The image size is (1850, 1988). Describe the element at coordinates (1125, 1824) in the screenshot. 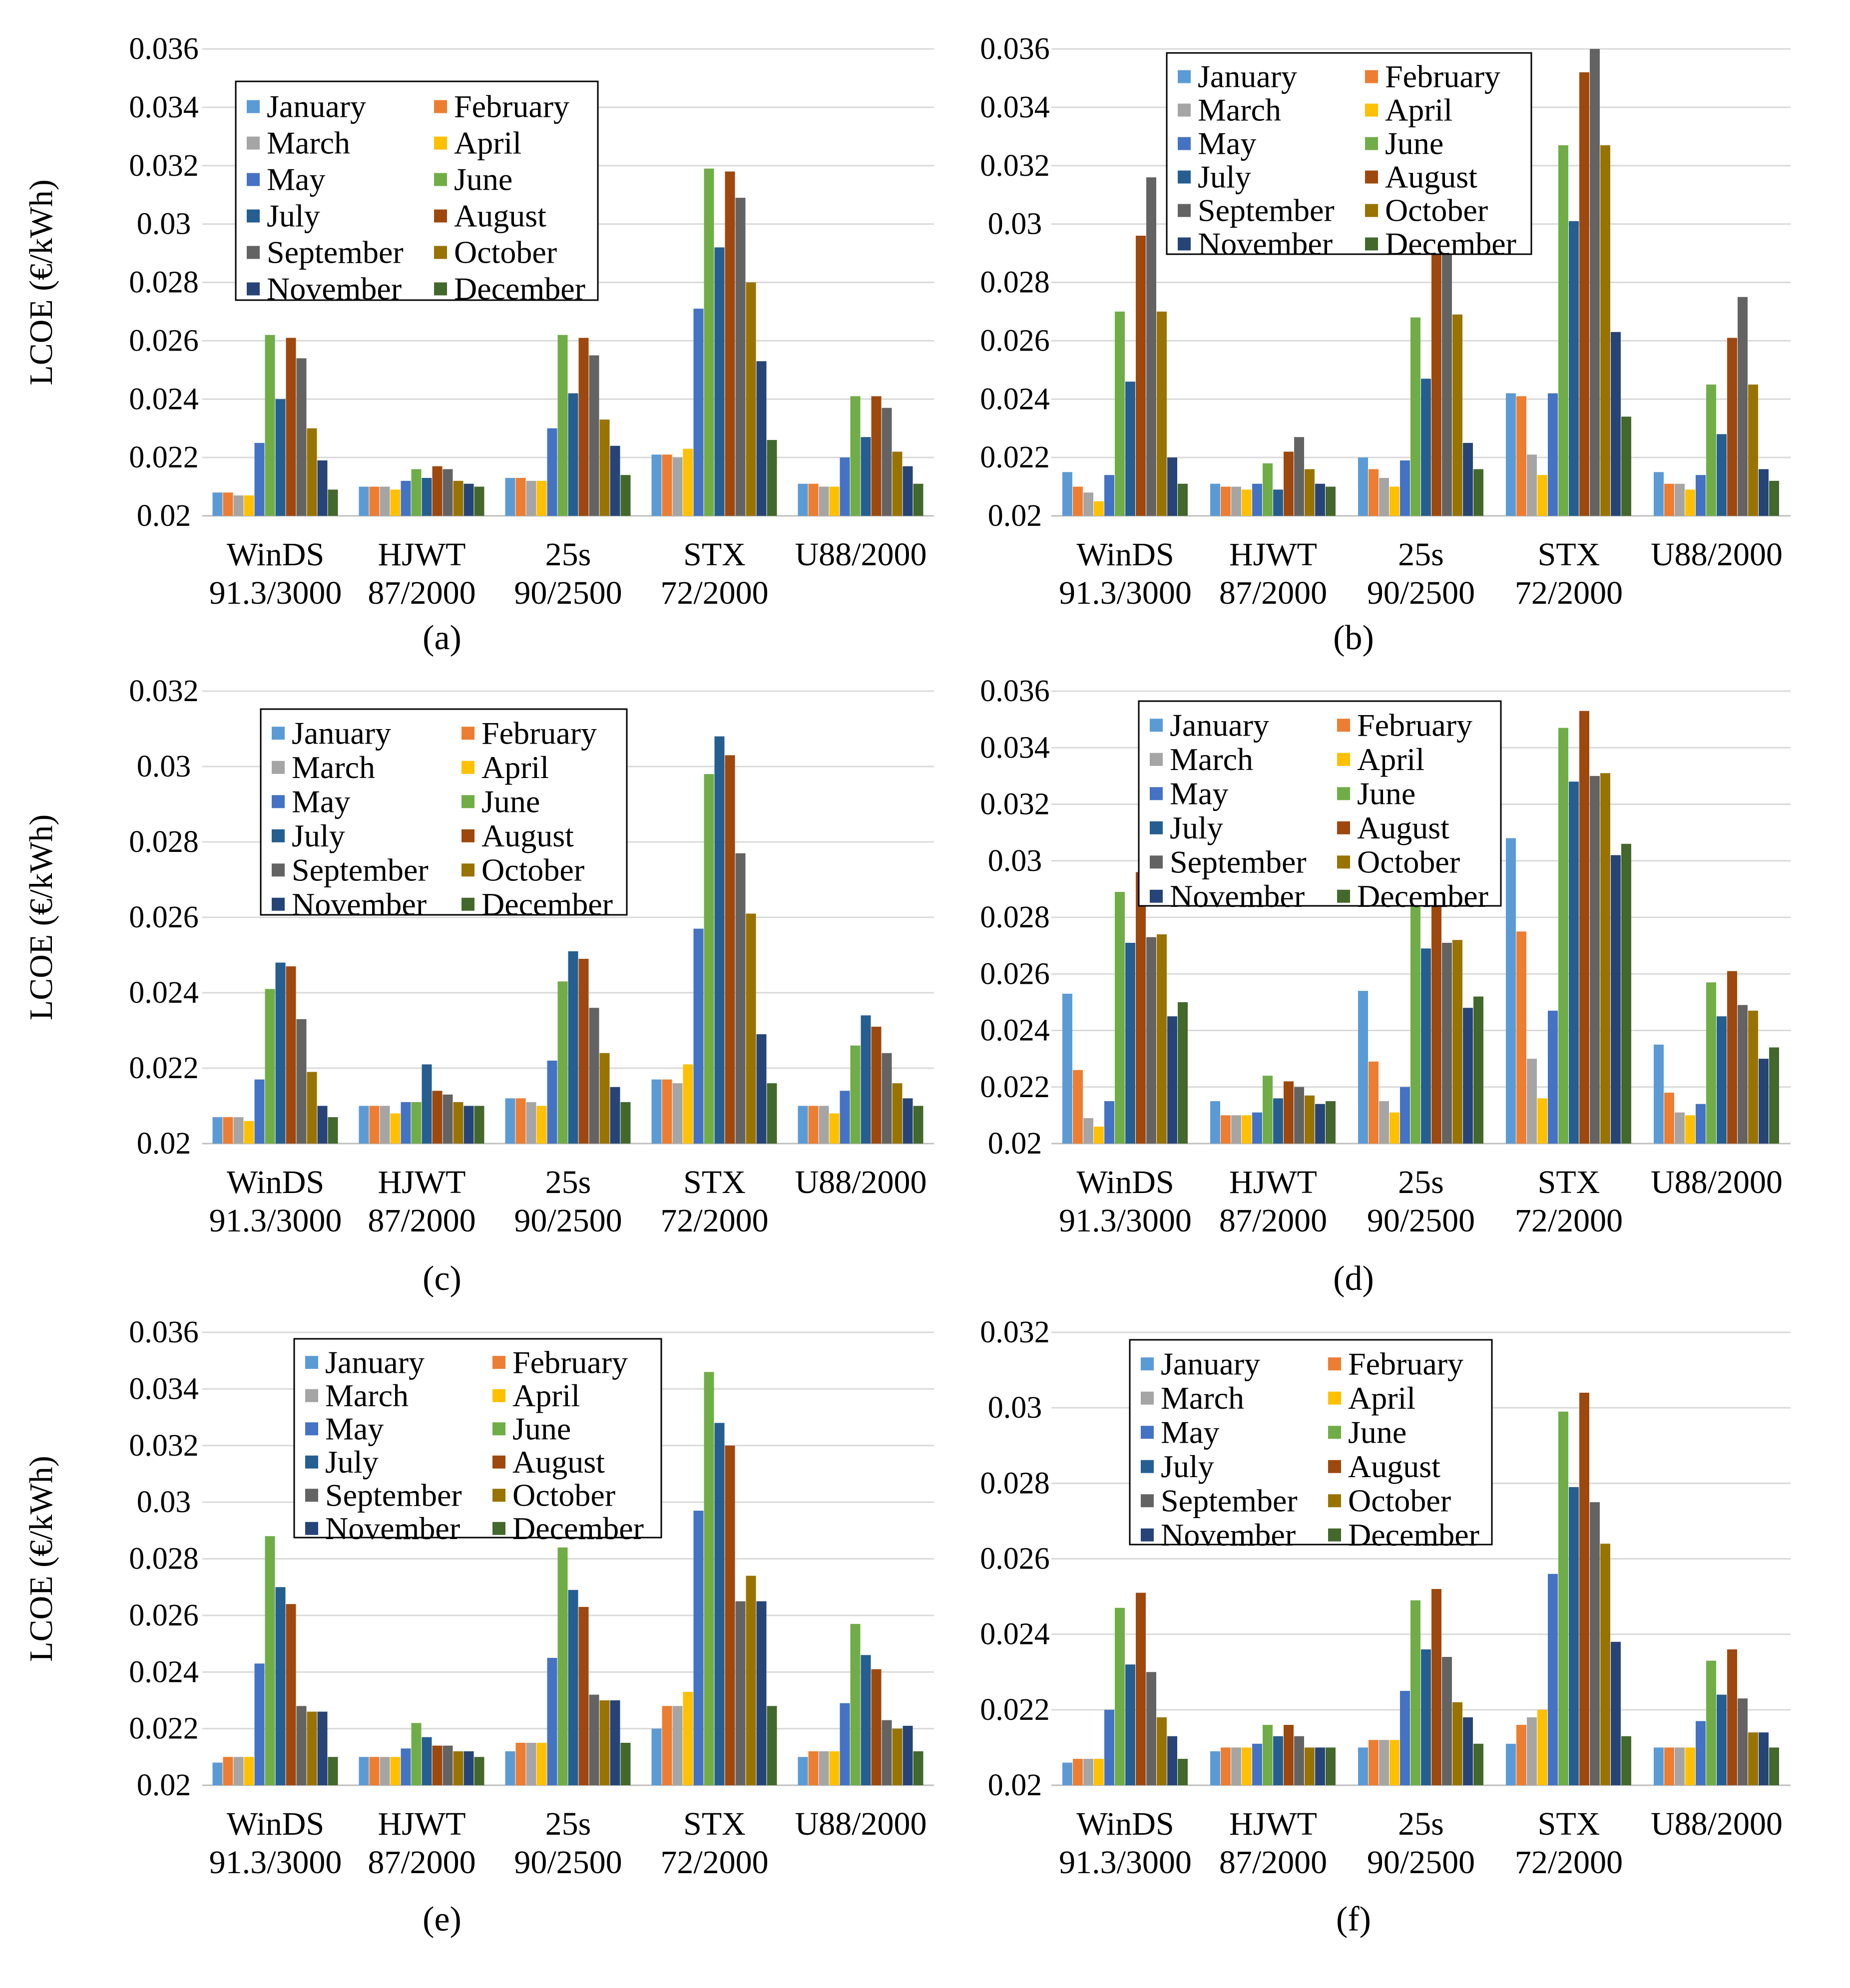

I see `x-tick-label: WinDS` at that location.